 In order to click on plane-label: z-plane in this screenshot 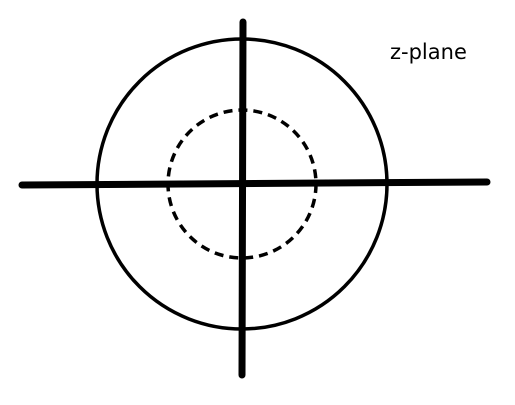, I will do `click(428, 52)`.